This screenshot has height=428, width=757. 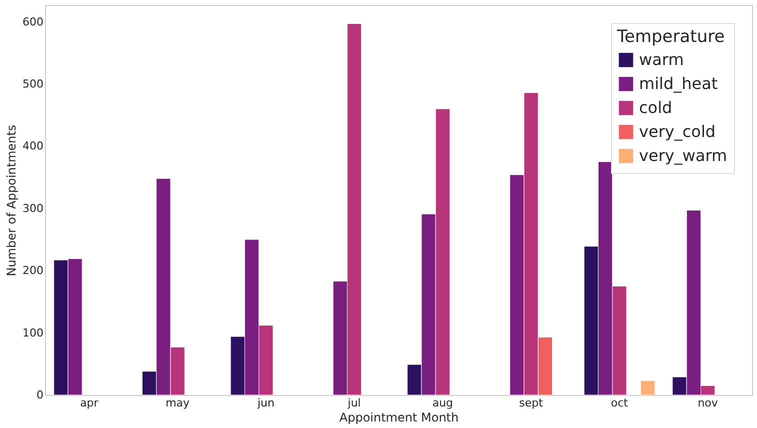 What do you see at coordinates (178, 403) in the screenshot?
I see `x-tick-label: may` at bounding box center [178, 403].